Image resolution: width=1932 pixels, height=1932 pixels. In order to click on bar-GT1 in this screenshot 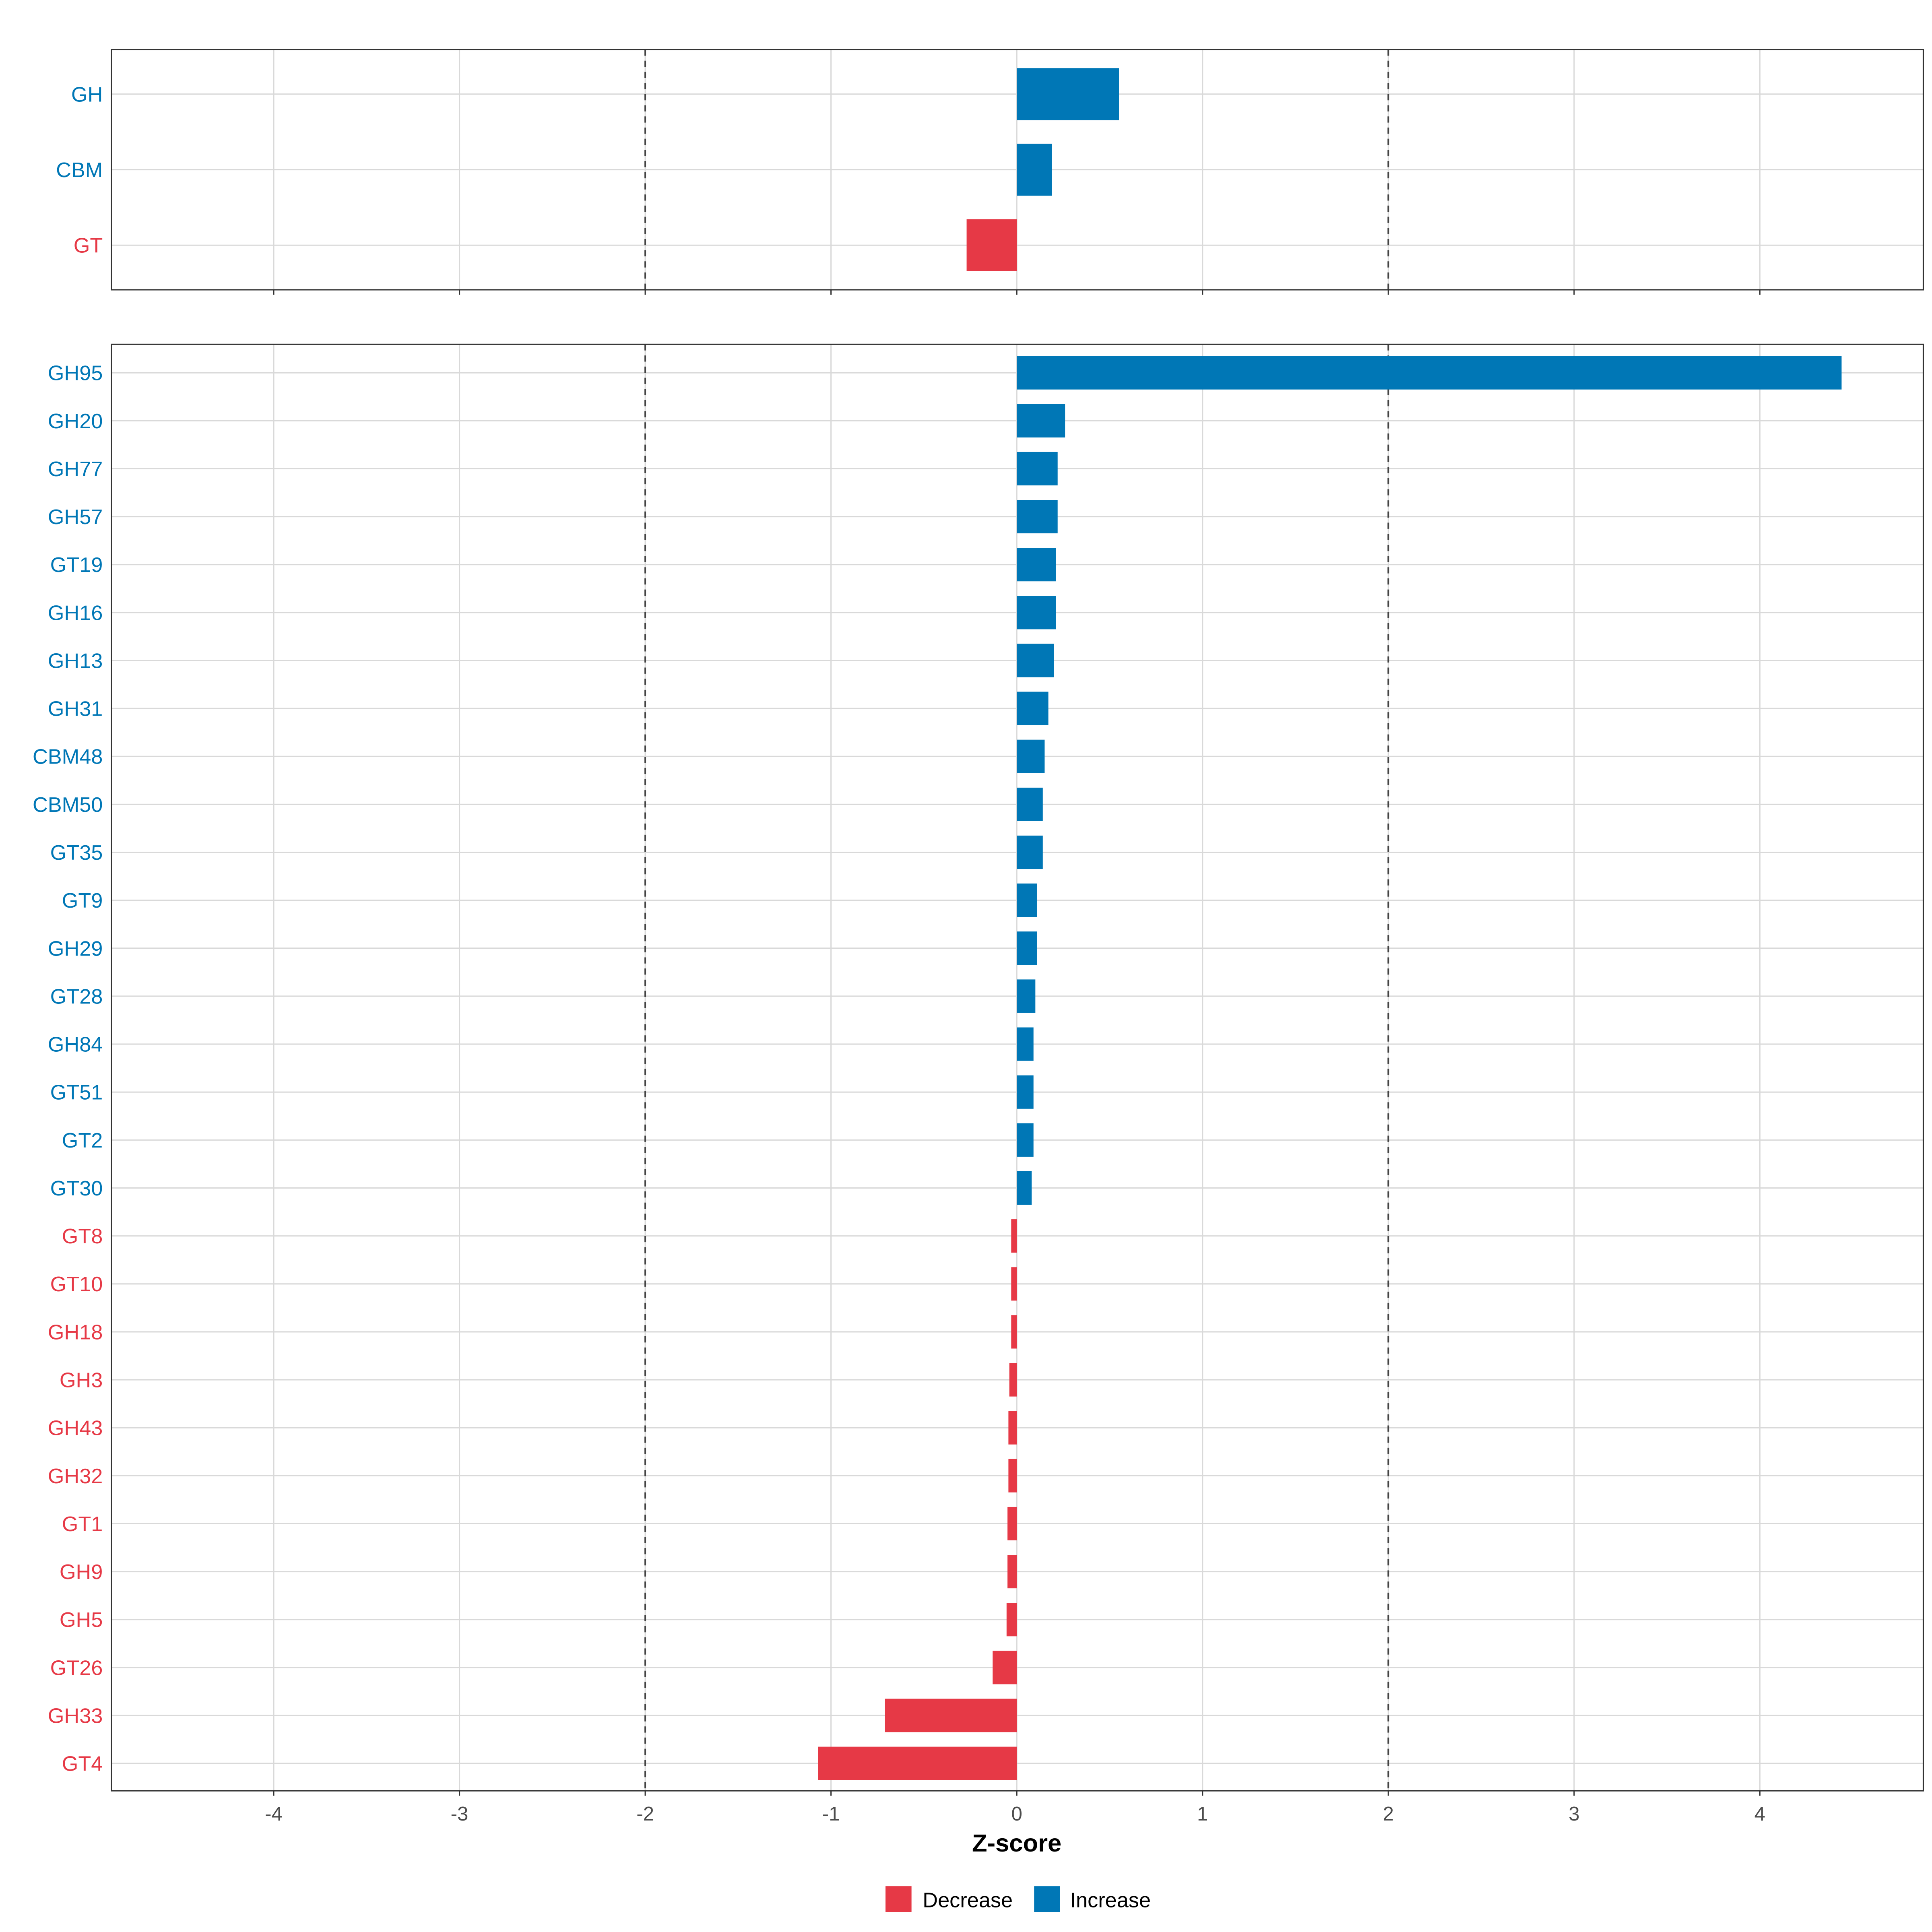, I will do `click(1012, 1524)`.